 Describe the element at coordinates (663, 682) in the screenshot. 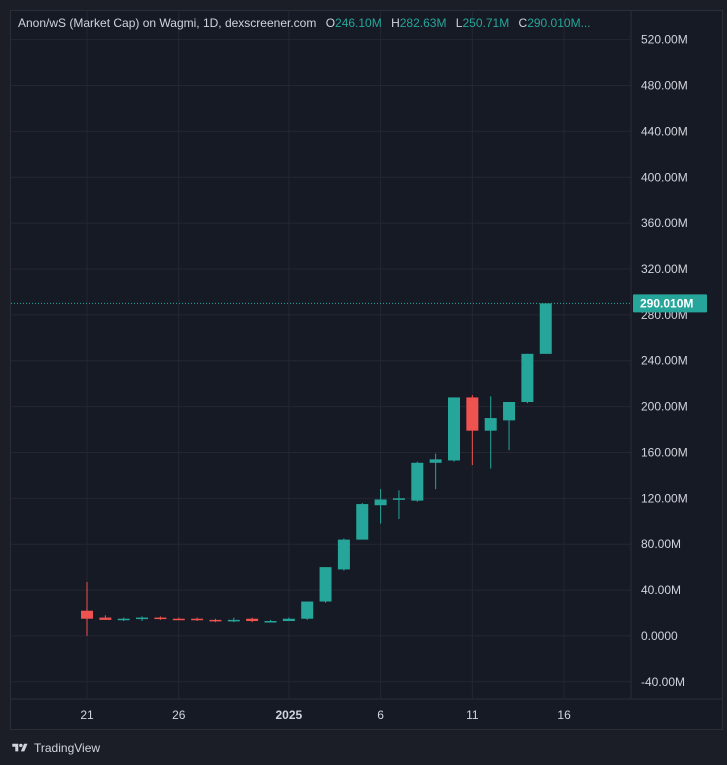

I see `y-tick-label: -40.00M` at that location.